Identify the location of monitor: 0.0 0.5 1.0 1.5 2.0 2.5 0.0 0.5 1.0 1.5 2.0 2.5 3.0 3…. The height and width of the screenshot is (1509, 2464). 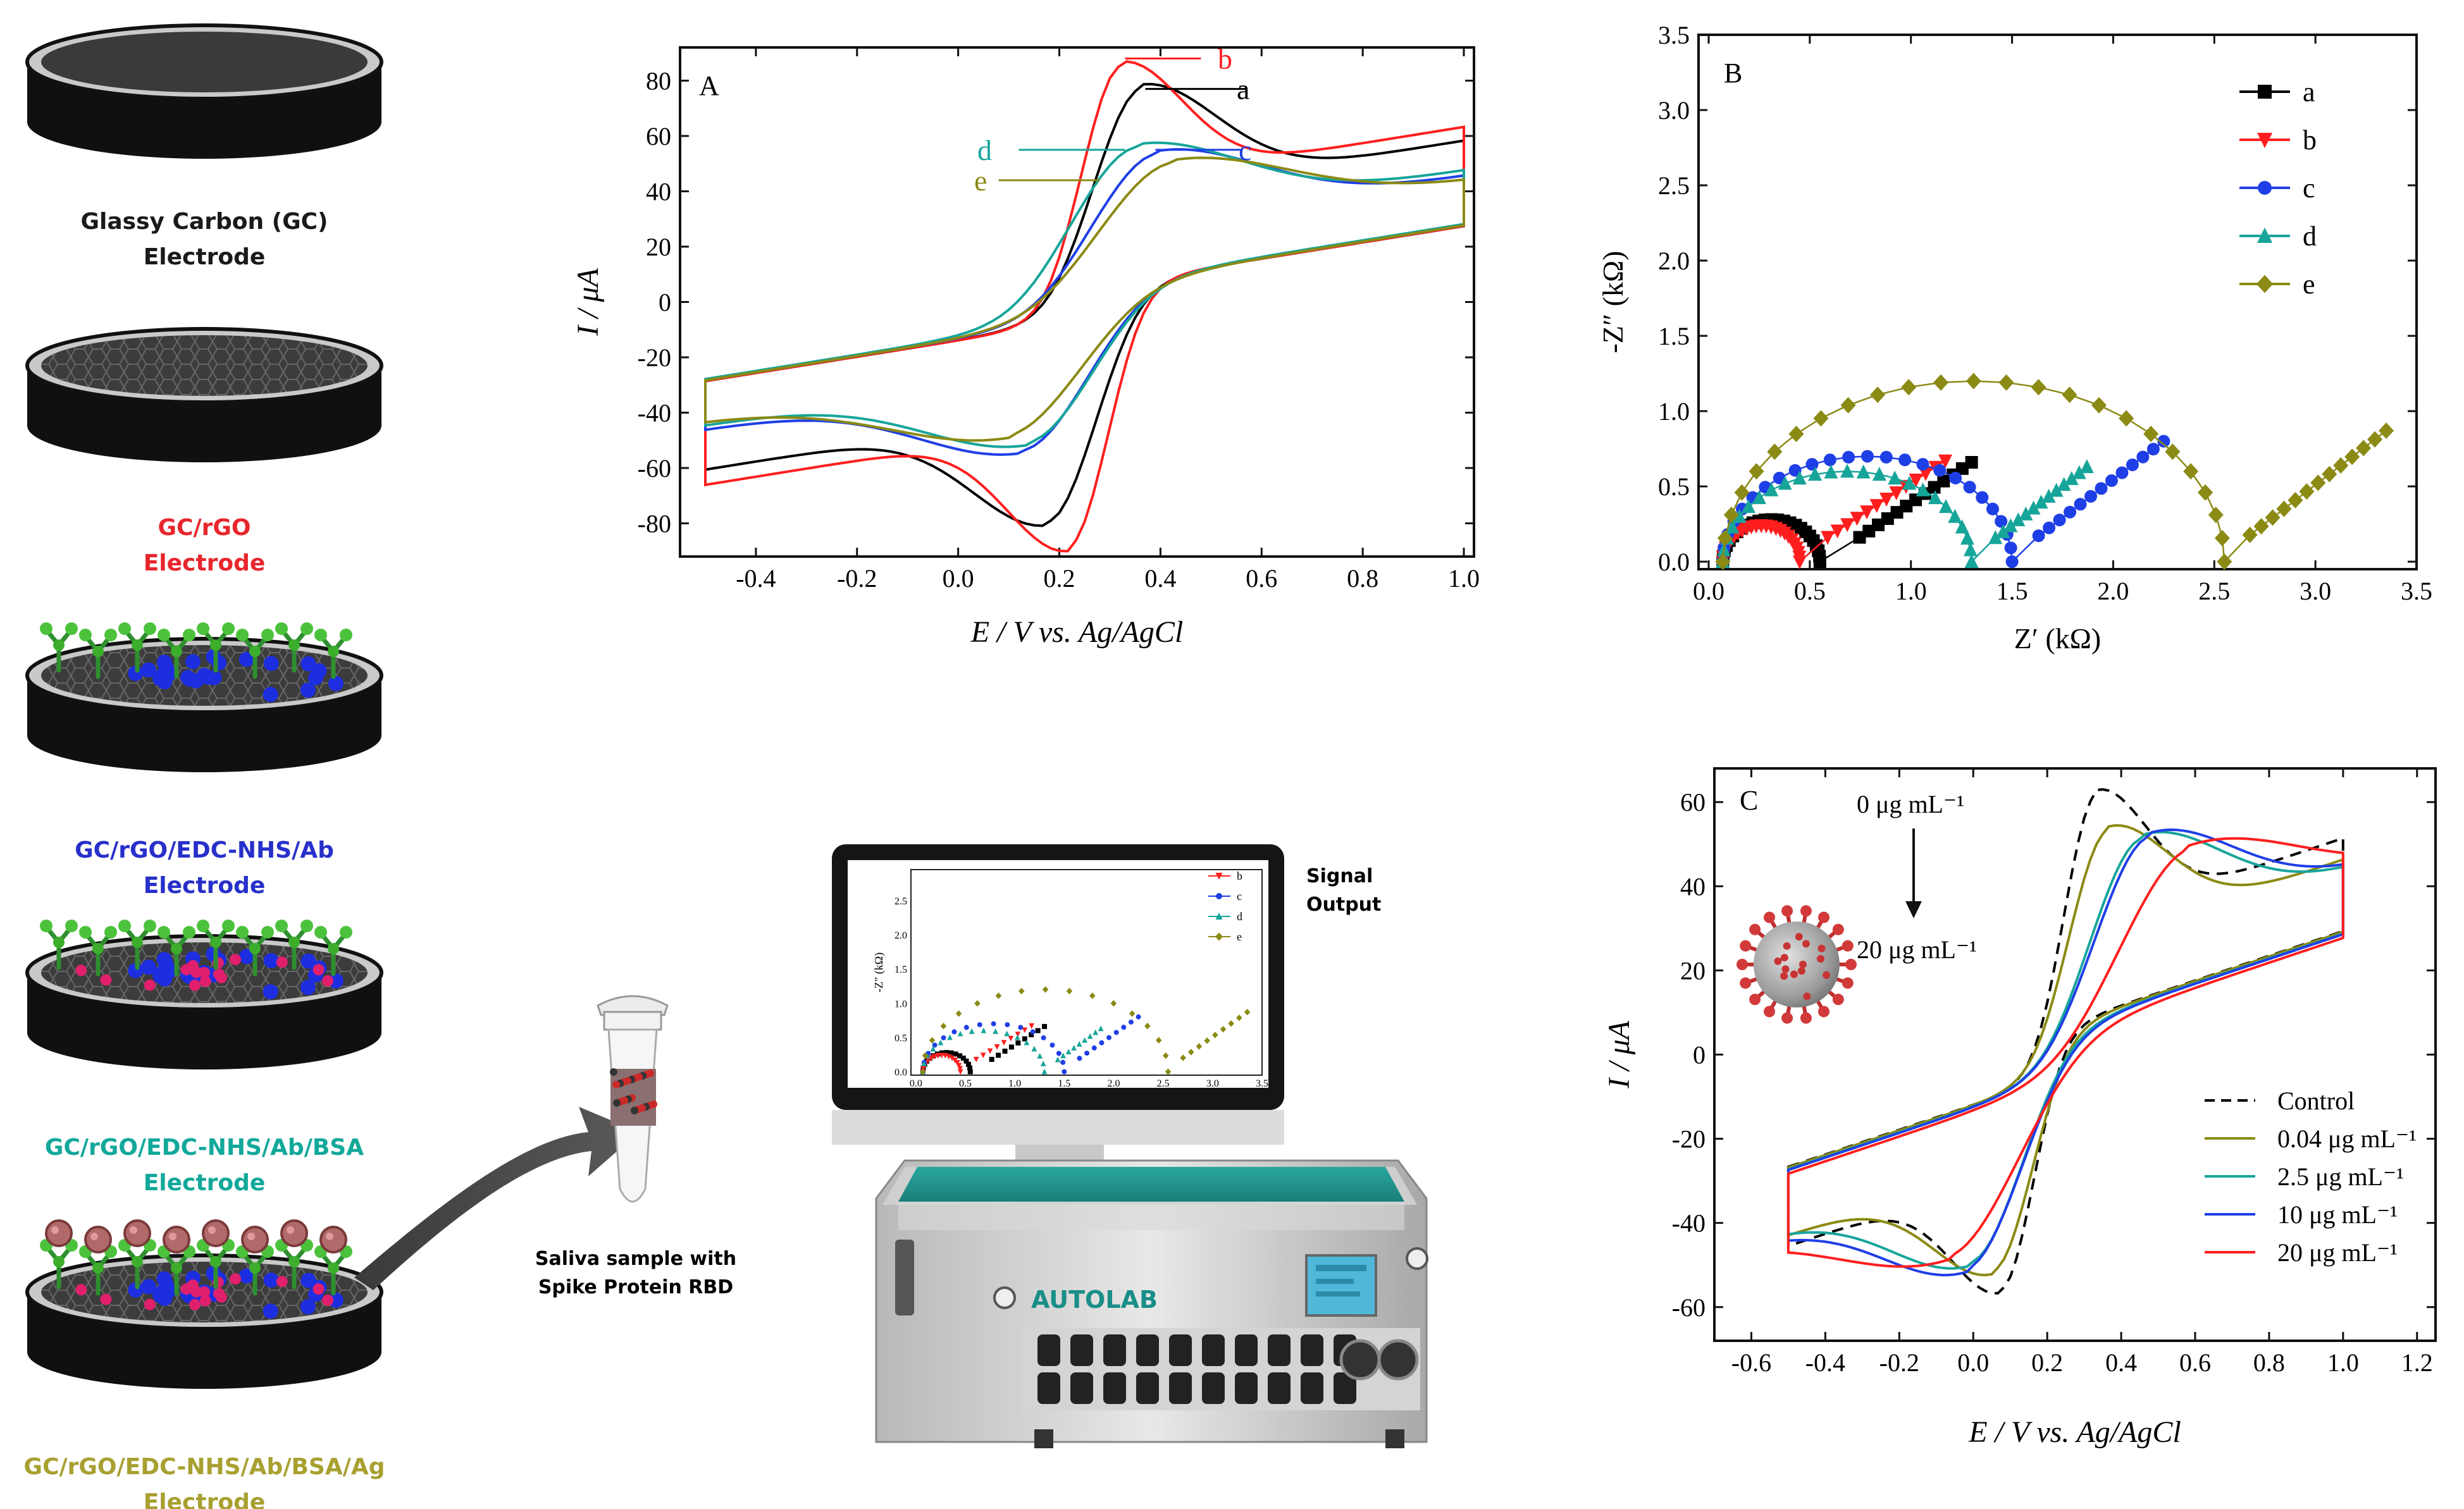
(1058, 1013).